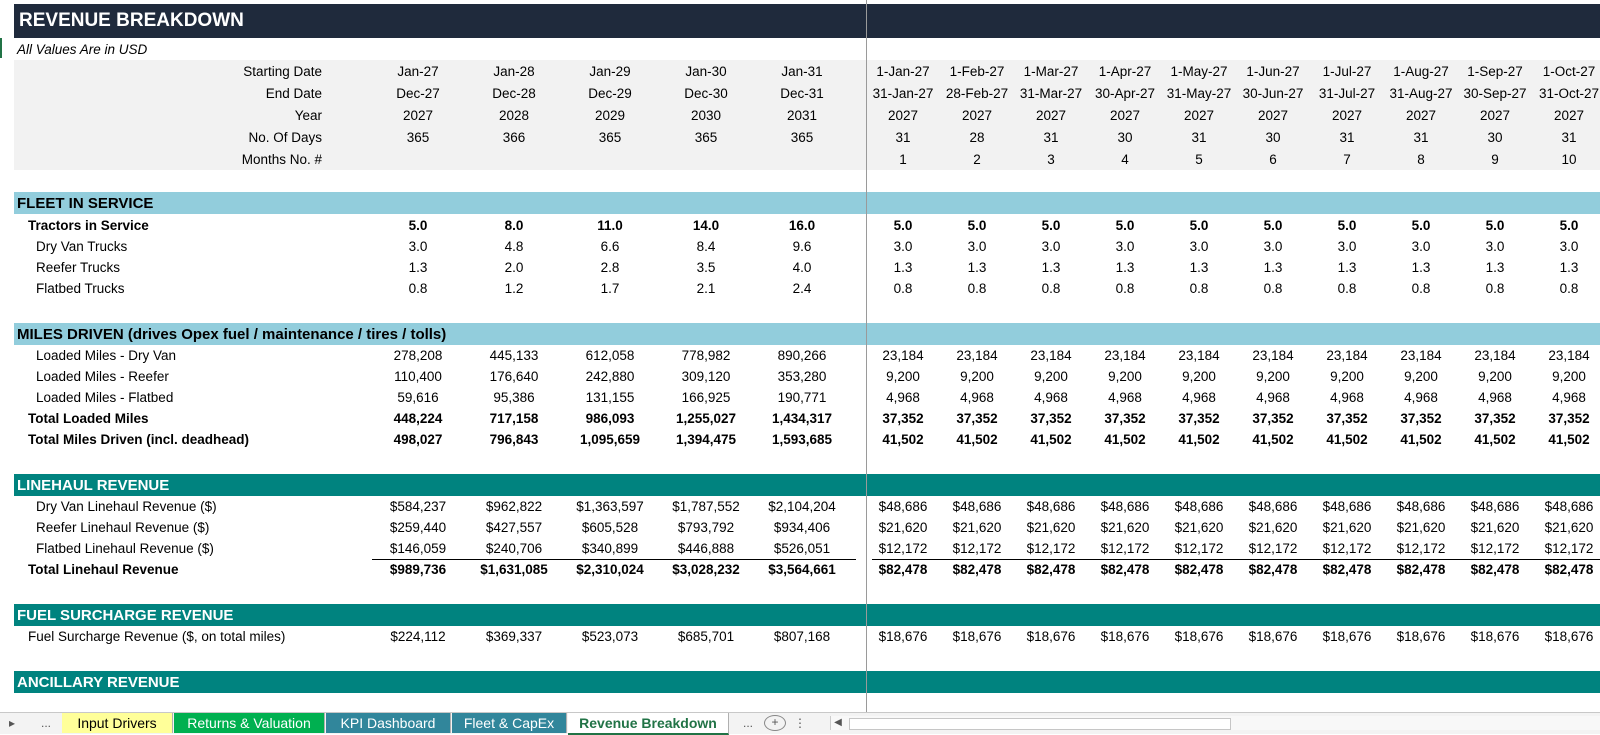 This screenshot has width=1600, height=735. Describe the element at coordinates (802, 246) in the screenshot. I see `annual-value-cell: 9.6` at that location.